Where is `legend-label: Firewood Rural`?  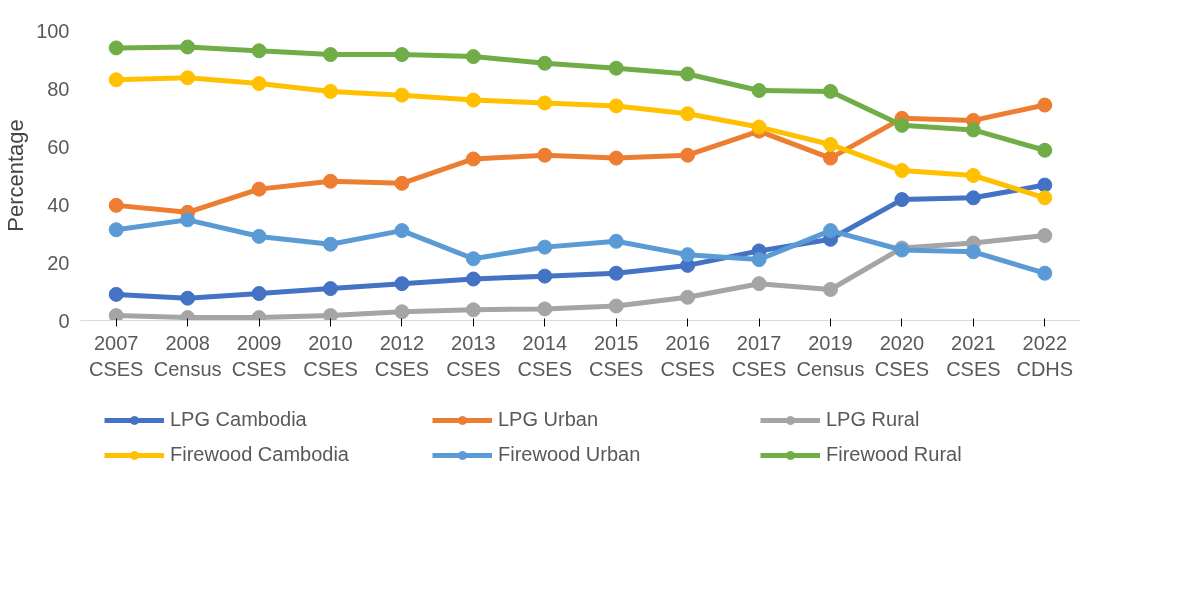 legend-label: Firewood Rural is located at coordinates (894, 454).